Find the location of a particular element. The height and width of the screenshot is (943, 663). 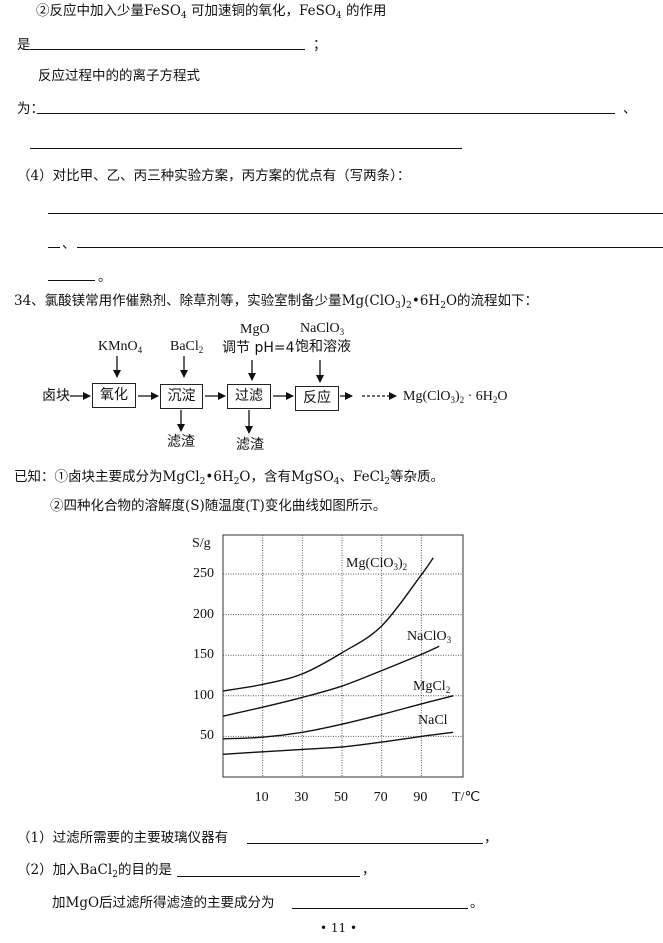

flow-step-reaction: 反应 is located at coordinates (317, 398).